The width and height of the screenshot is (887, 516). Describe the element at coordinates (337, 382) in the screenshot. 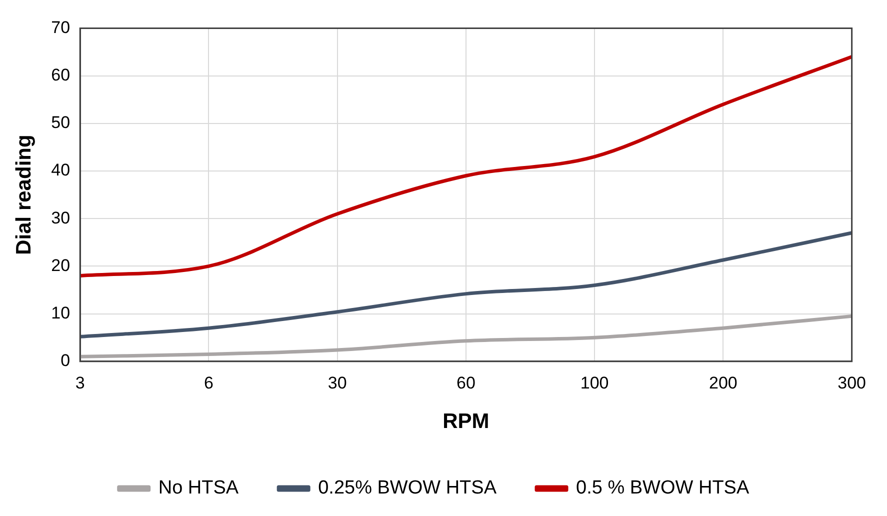

I see `x-tick-label: 30` at that location.